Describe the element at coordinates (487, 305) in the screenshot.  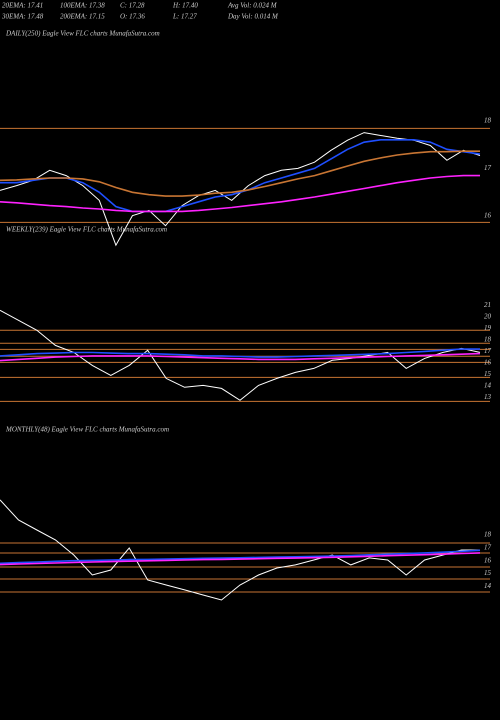
I see `y-tick-label: 21` at that location.